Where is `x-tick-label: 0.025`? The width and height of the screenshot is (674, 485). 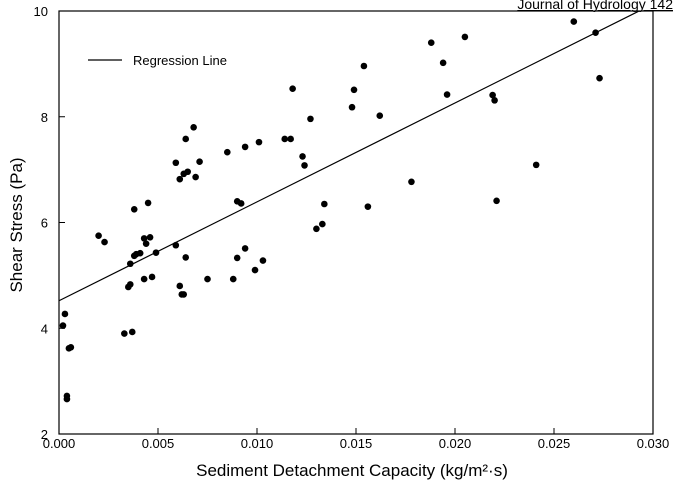
x-tick-label: 0.025 is located at coordinates (554, 443).